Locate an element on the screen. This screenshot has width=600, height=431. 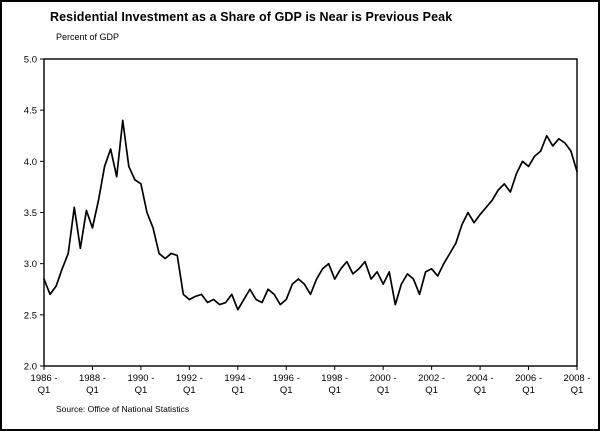
svg-text: 2008 - is located at coordinates (577, 378).